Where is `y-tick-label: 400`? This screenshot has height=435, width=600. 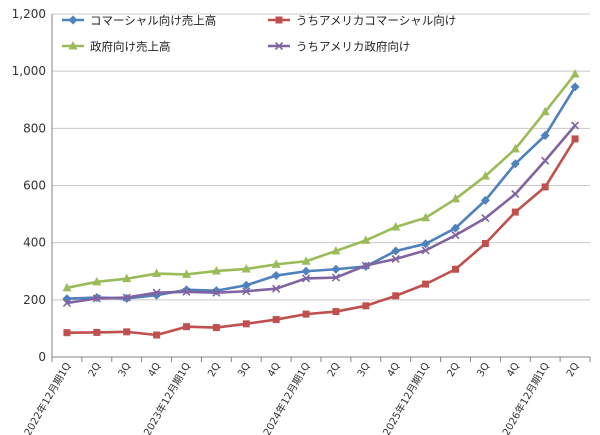 y-tick-label: 400 is located at coordinates (34, 243).